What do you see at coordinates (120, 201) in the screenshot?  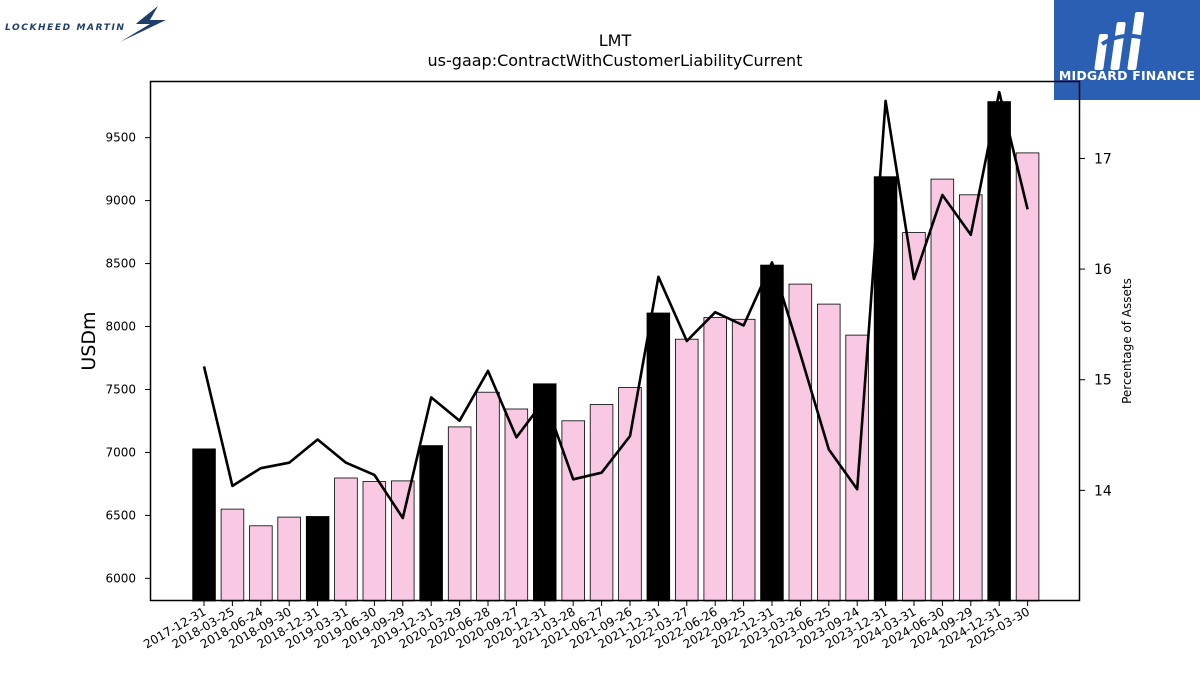 I see `y-tick-label-9000: 9000` at bounding box center [120, 201].